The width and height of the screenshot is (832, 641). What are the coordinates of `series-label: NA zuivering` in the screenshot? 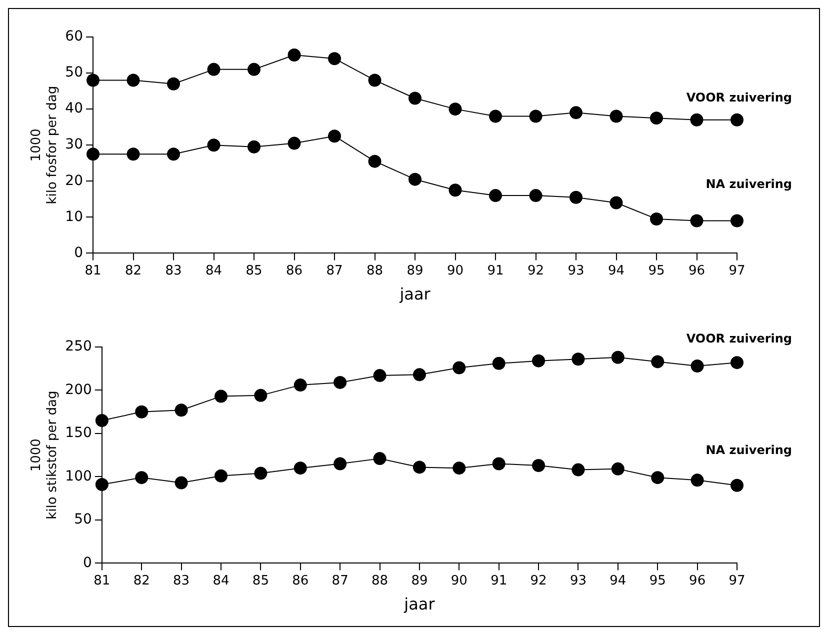 It's located at (749, 450).